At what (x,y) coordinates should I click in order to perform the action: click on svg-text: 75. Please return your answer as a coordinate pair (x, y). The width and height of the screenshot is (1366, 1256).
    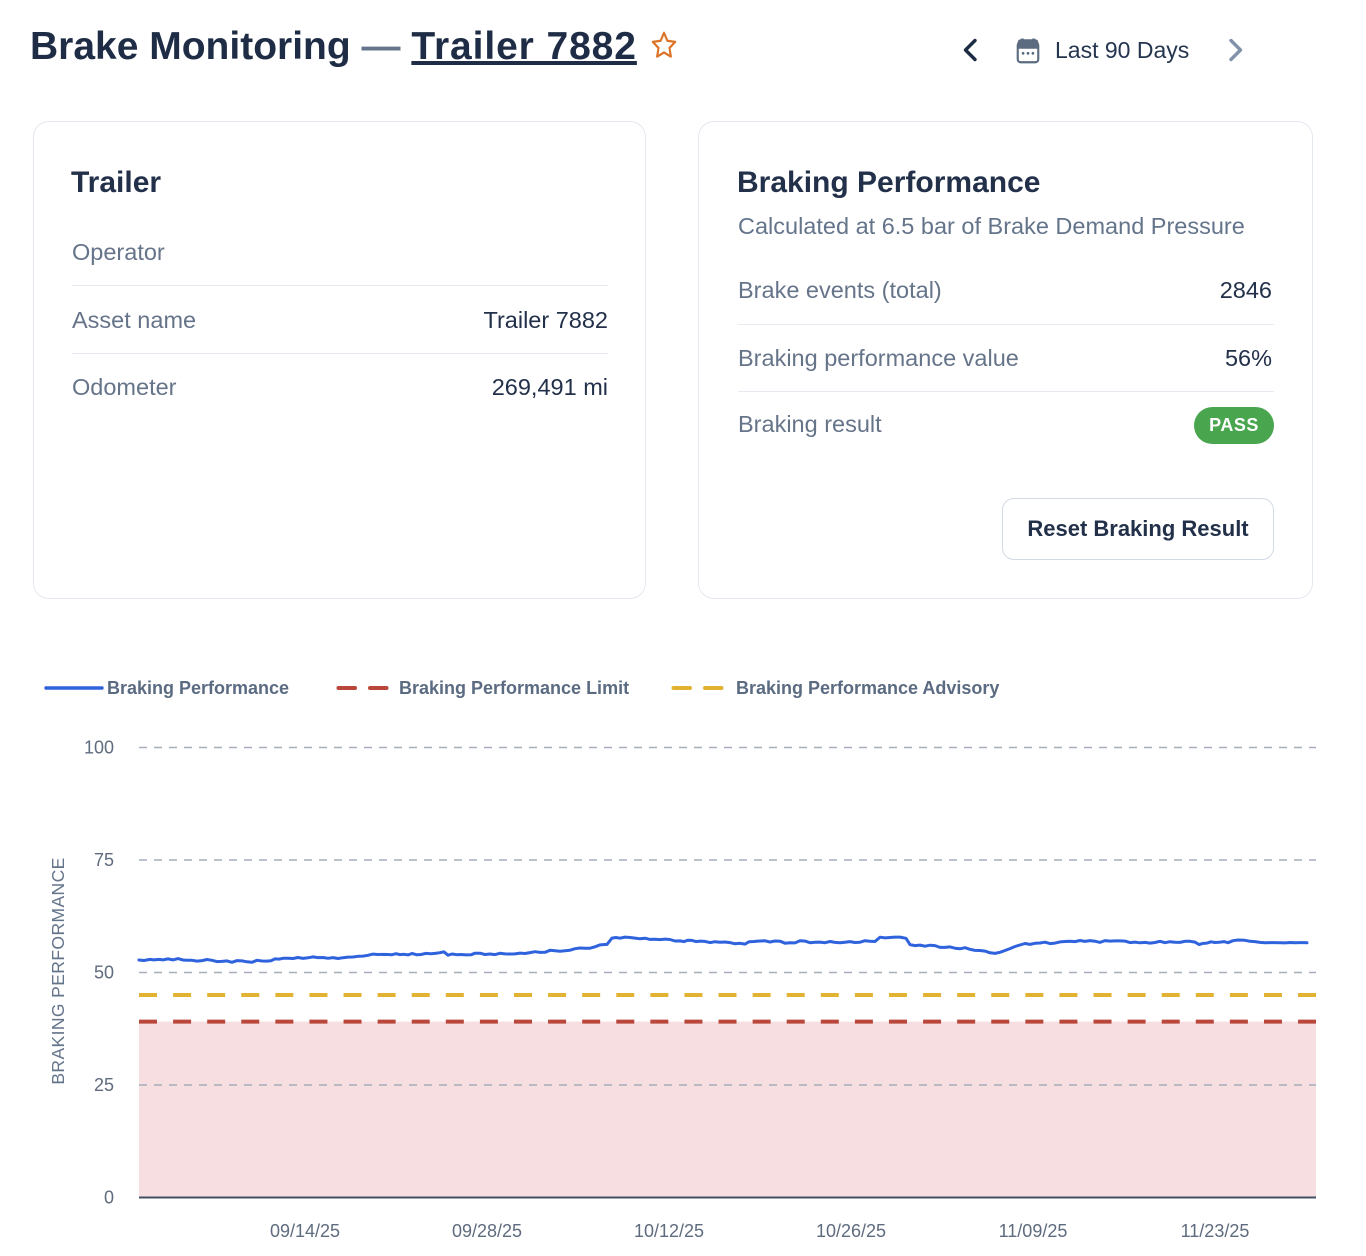
    Looking at the image, I should click on (104, 860).